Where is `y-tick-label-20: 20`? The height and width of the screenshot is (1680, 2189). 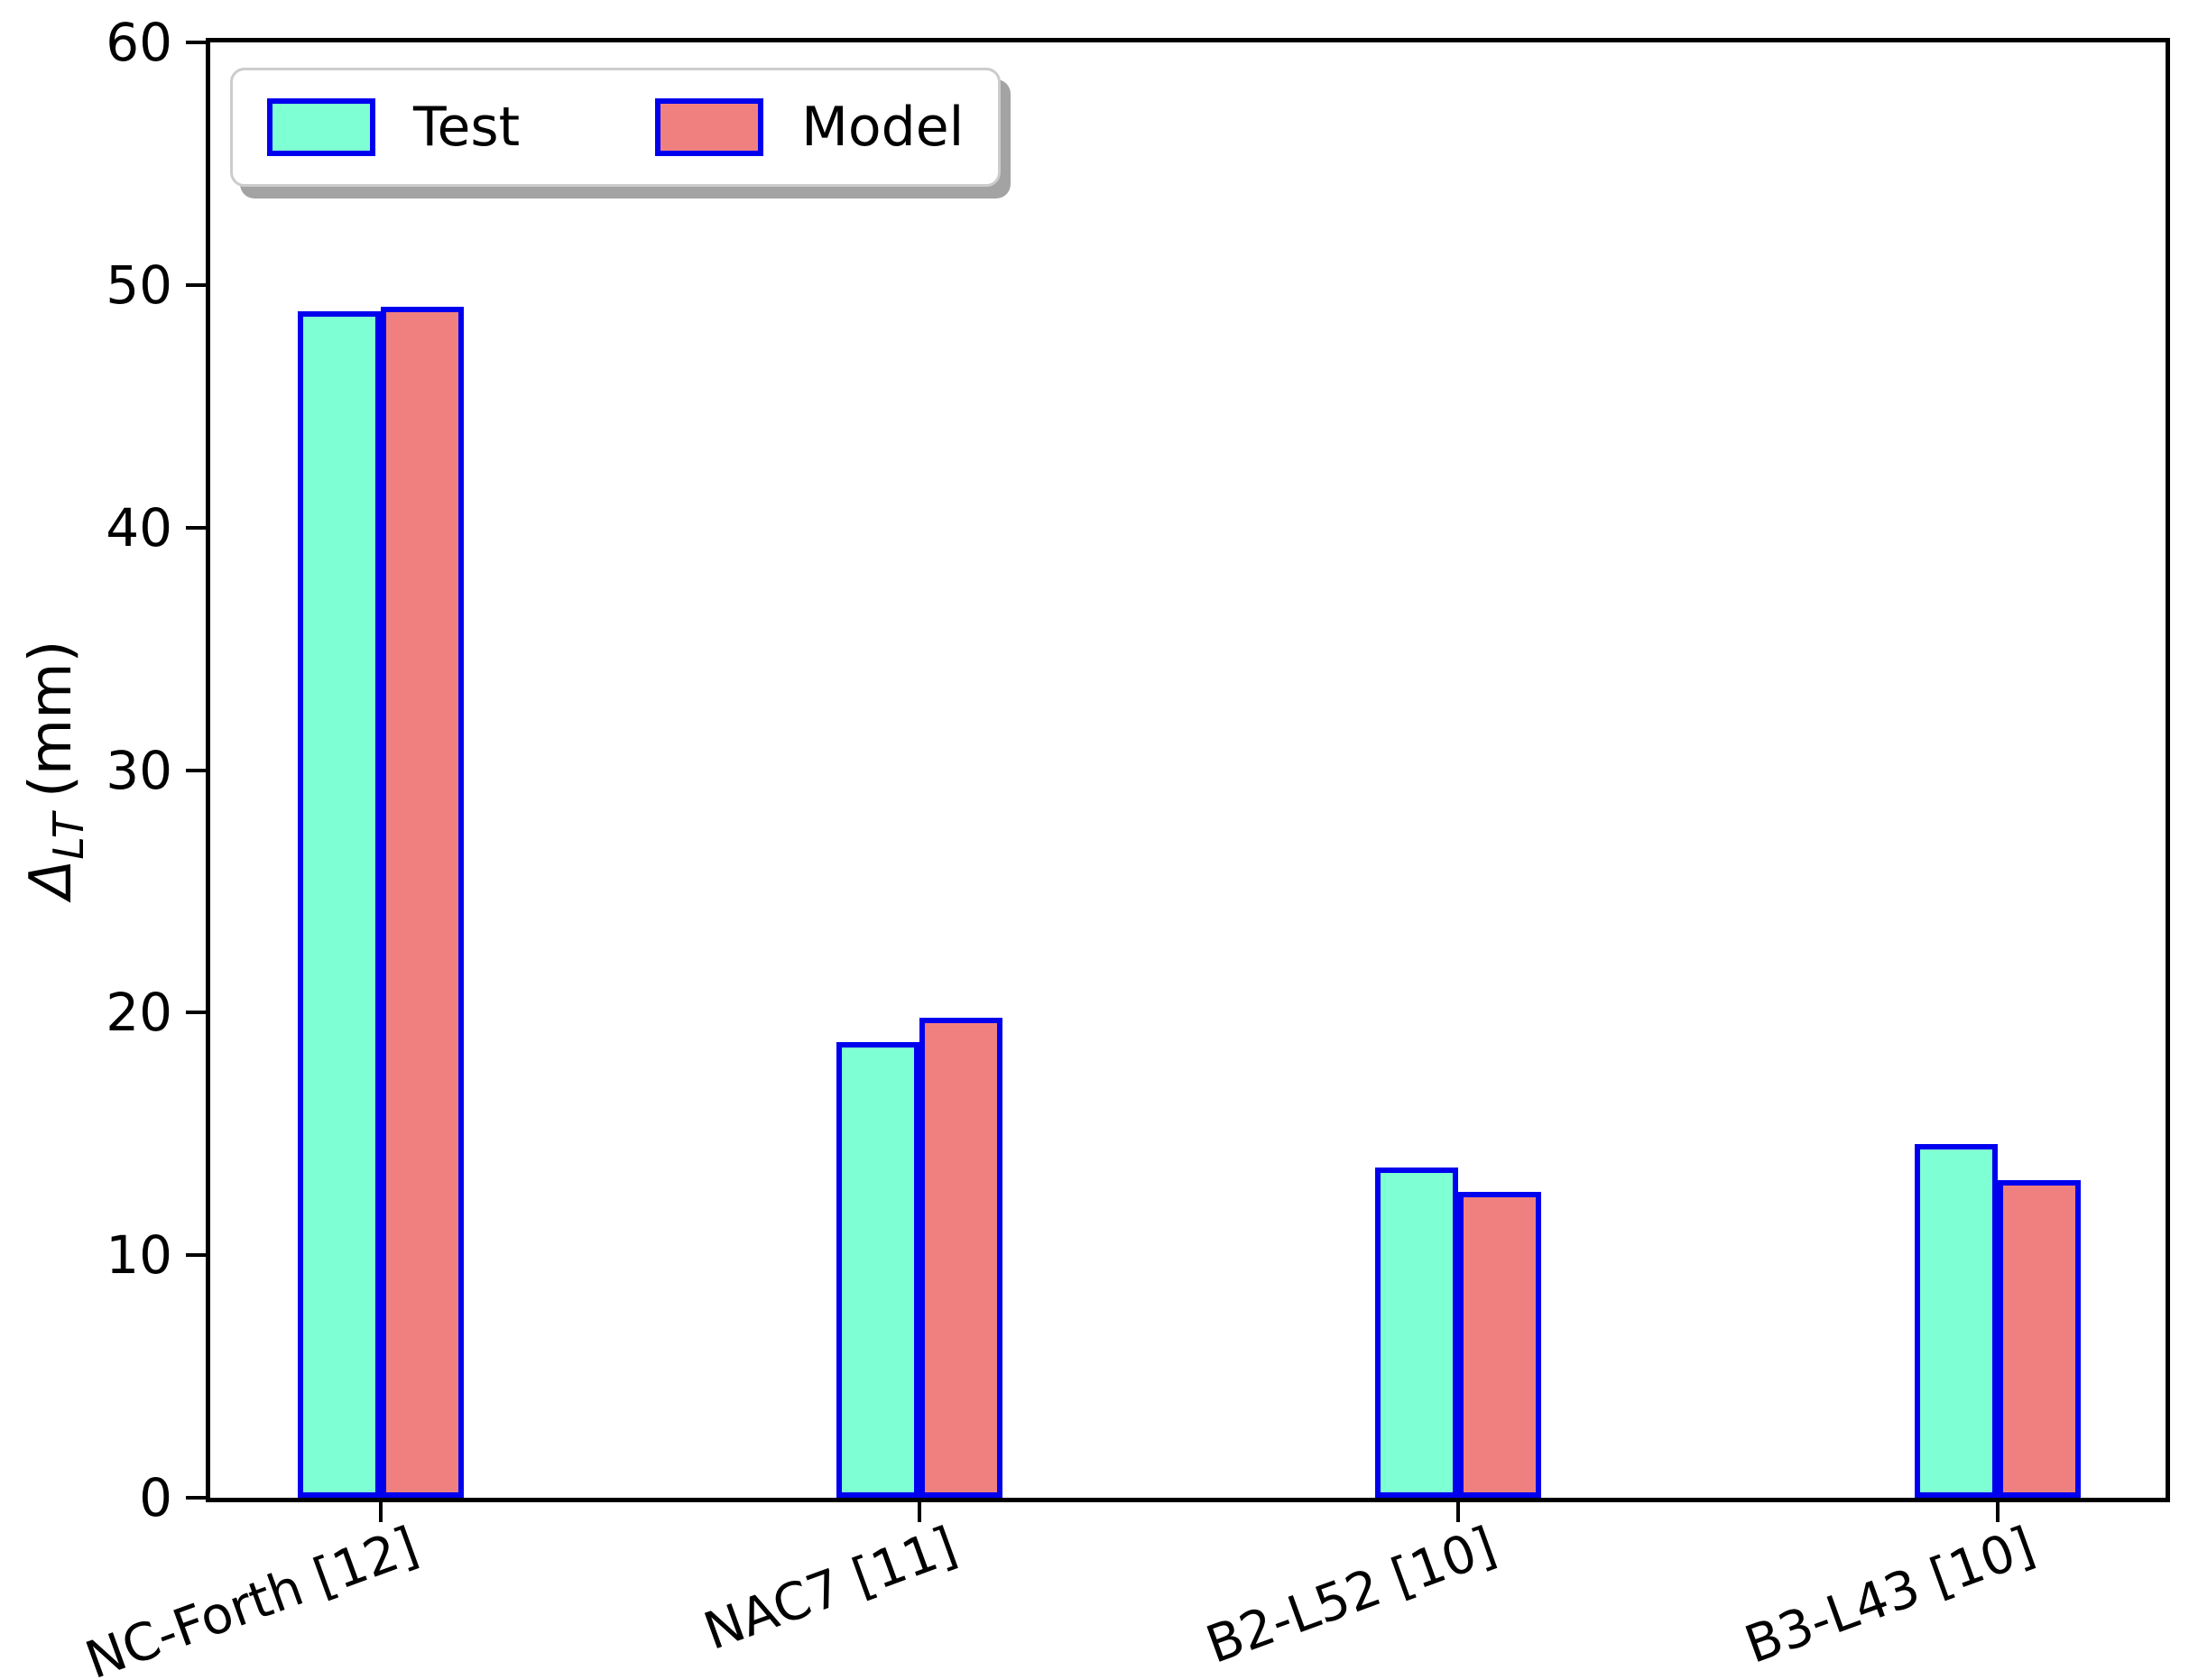
y-tick-label-20: 20 is located at coordinates (139, 1013).